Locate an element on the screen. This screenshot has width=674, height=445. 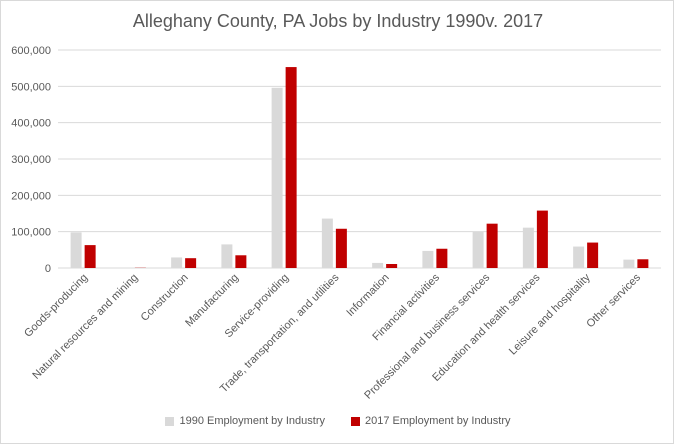
legend-swatch-2017 is located at coordinates (355, 421).